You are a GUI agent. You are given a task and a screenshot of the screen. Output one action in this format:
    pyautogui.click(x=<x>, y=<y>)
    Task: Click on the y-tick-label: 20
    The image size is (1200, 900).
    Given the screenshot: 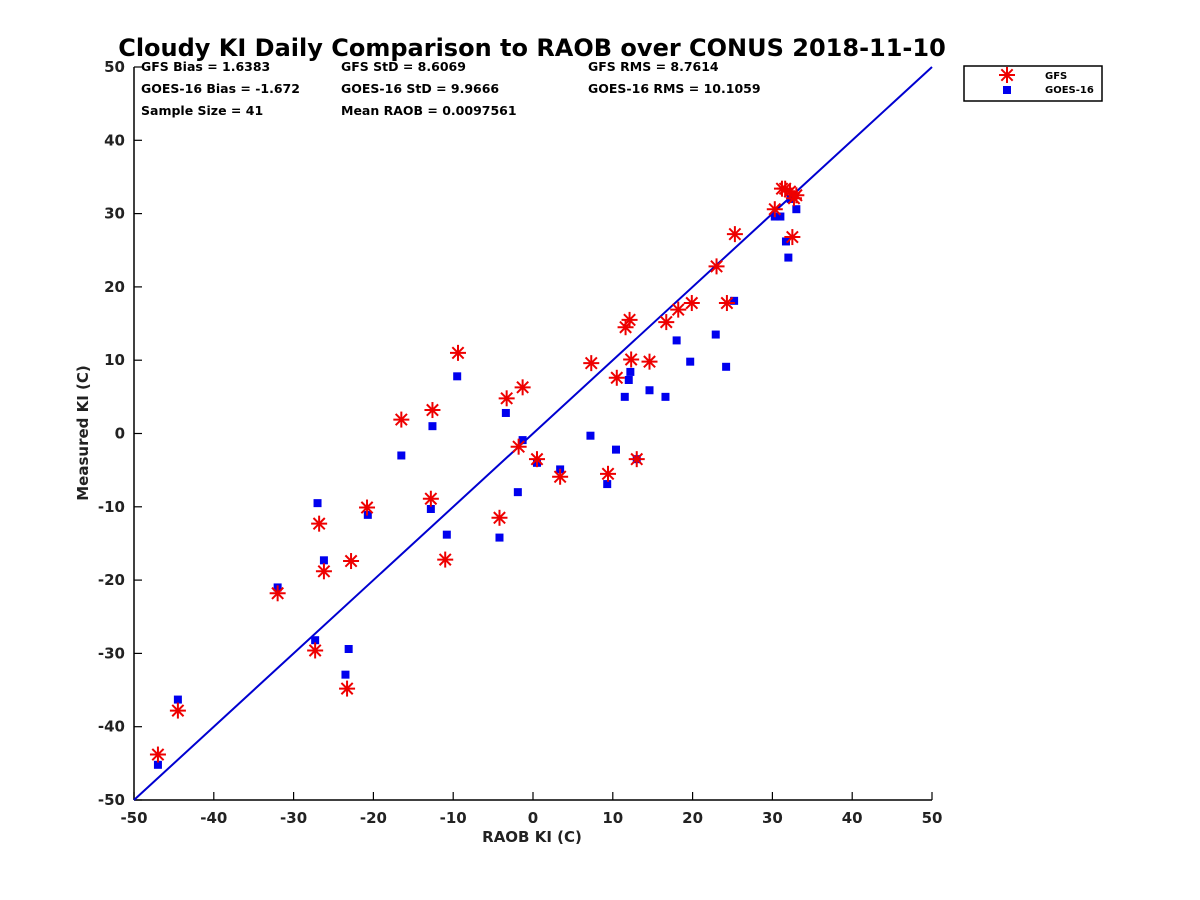 What is the action you would take?
    pyautogui.click(x=114, y=287)
    